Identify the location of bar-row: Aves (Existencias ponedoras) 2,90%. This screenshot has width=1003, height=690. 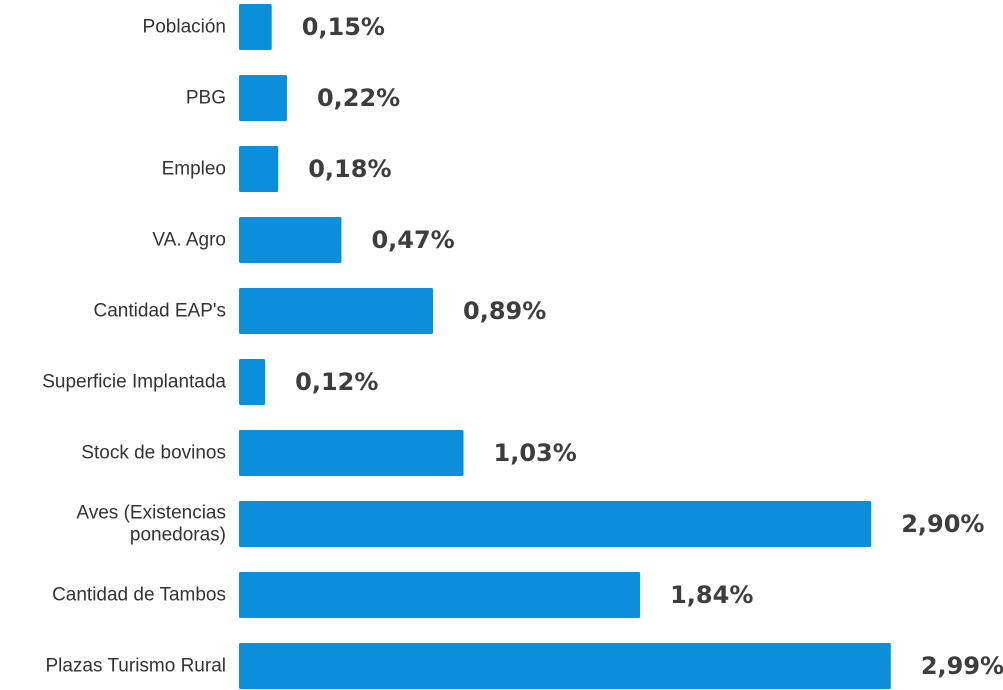
(530, 524).